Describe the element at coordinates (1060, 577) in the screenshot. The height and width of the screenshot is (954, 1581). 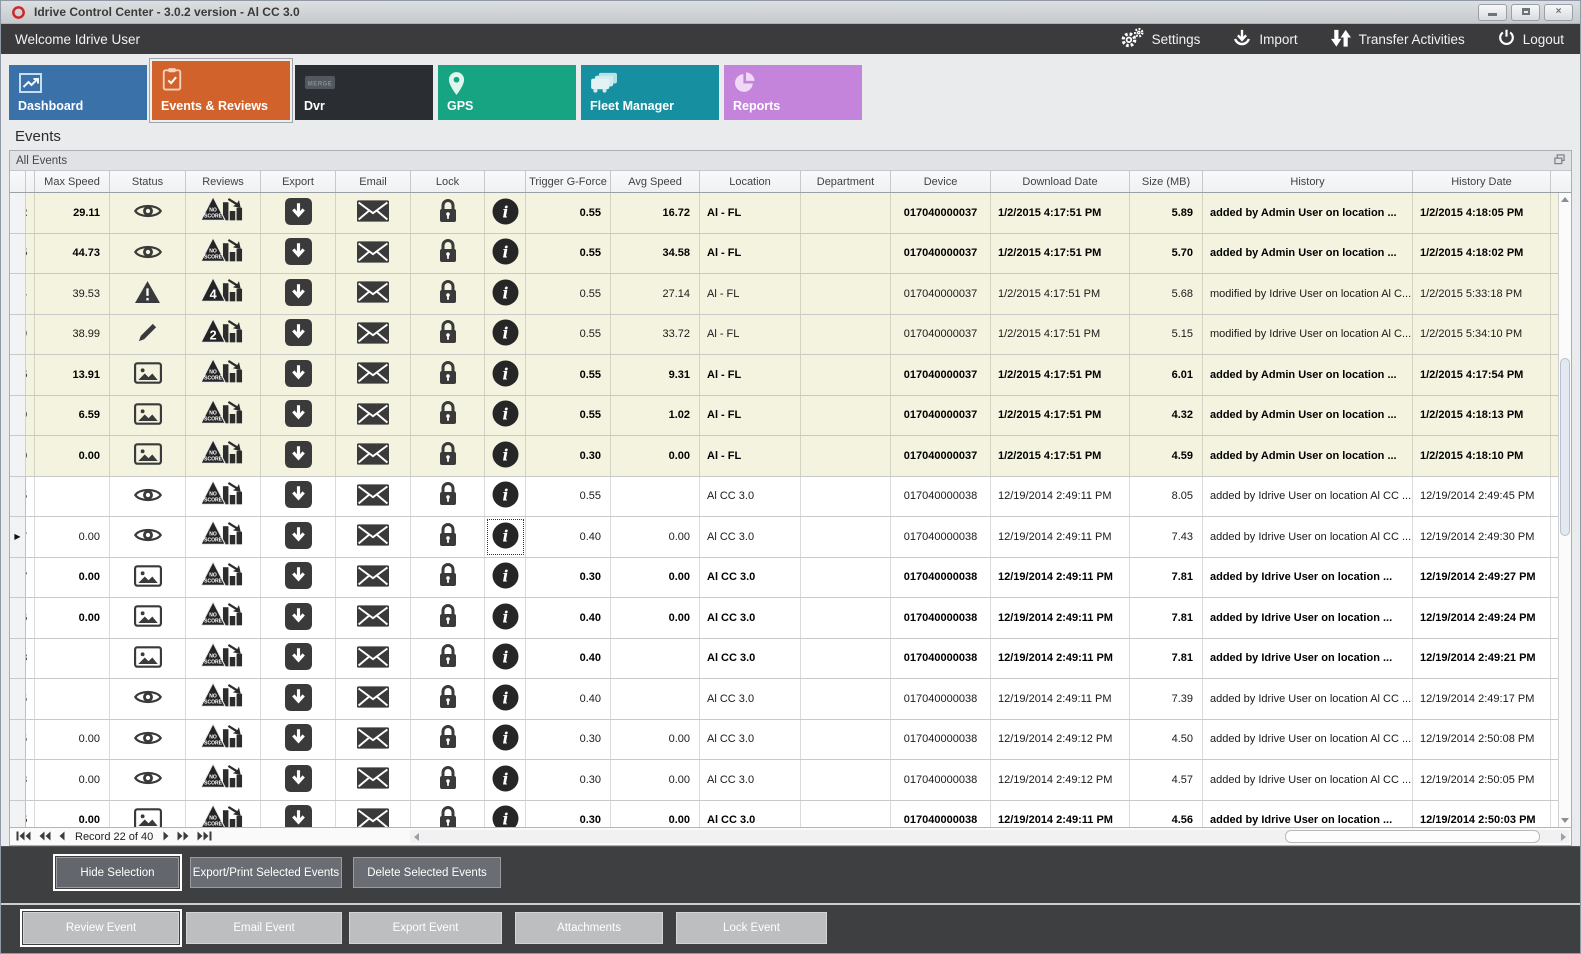
I see `cell-download-date: 12/19/2014 2:49:11 PM` at that location.